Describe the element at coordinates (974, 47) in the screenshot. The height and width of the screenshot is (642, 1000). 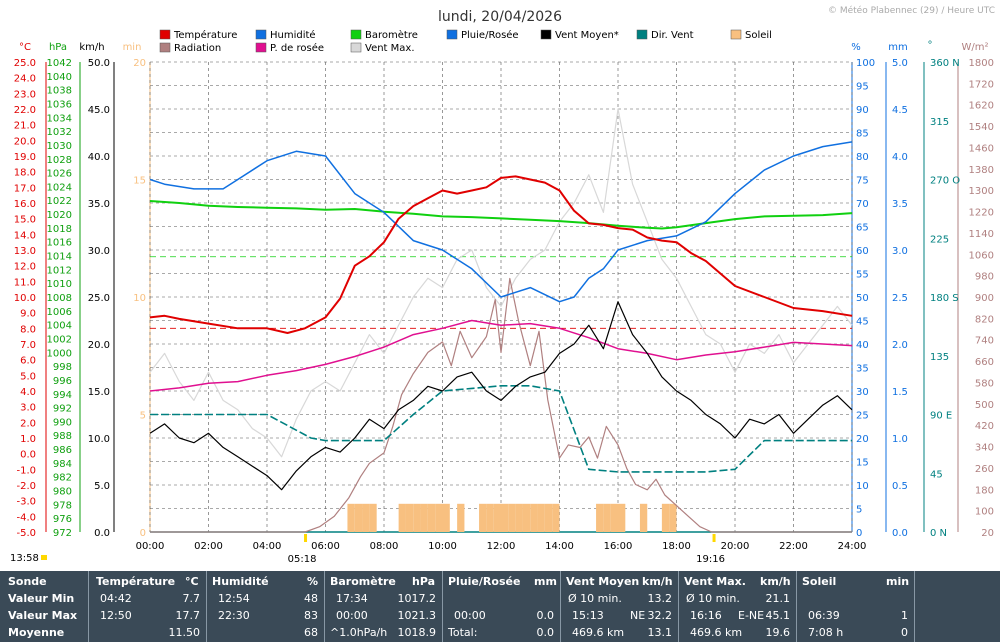
I see `unit-label: W/m²` at that location.